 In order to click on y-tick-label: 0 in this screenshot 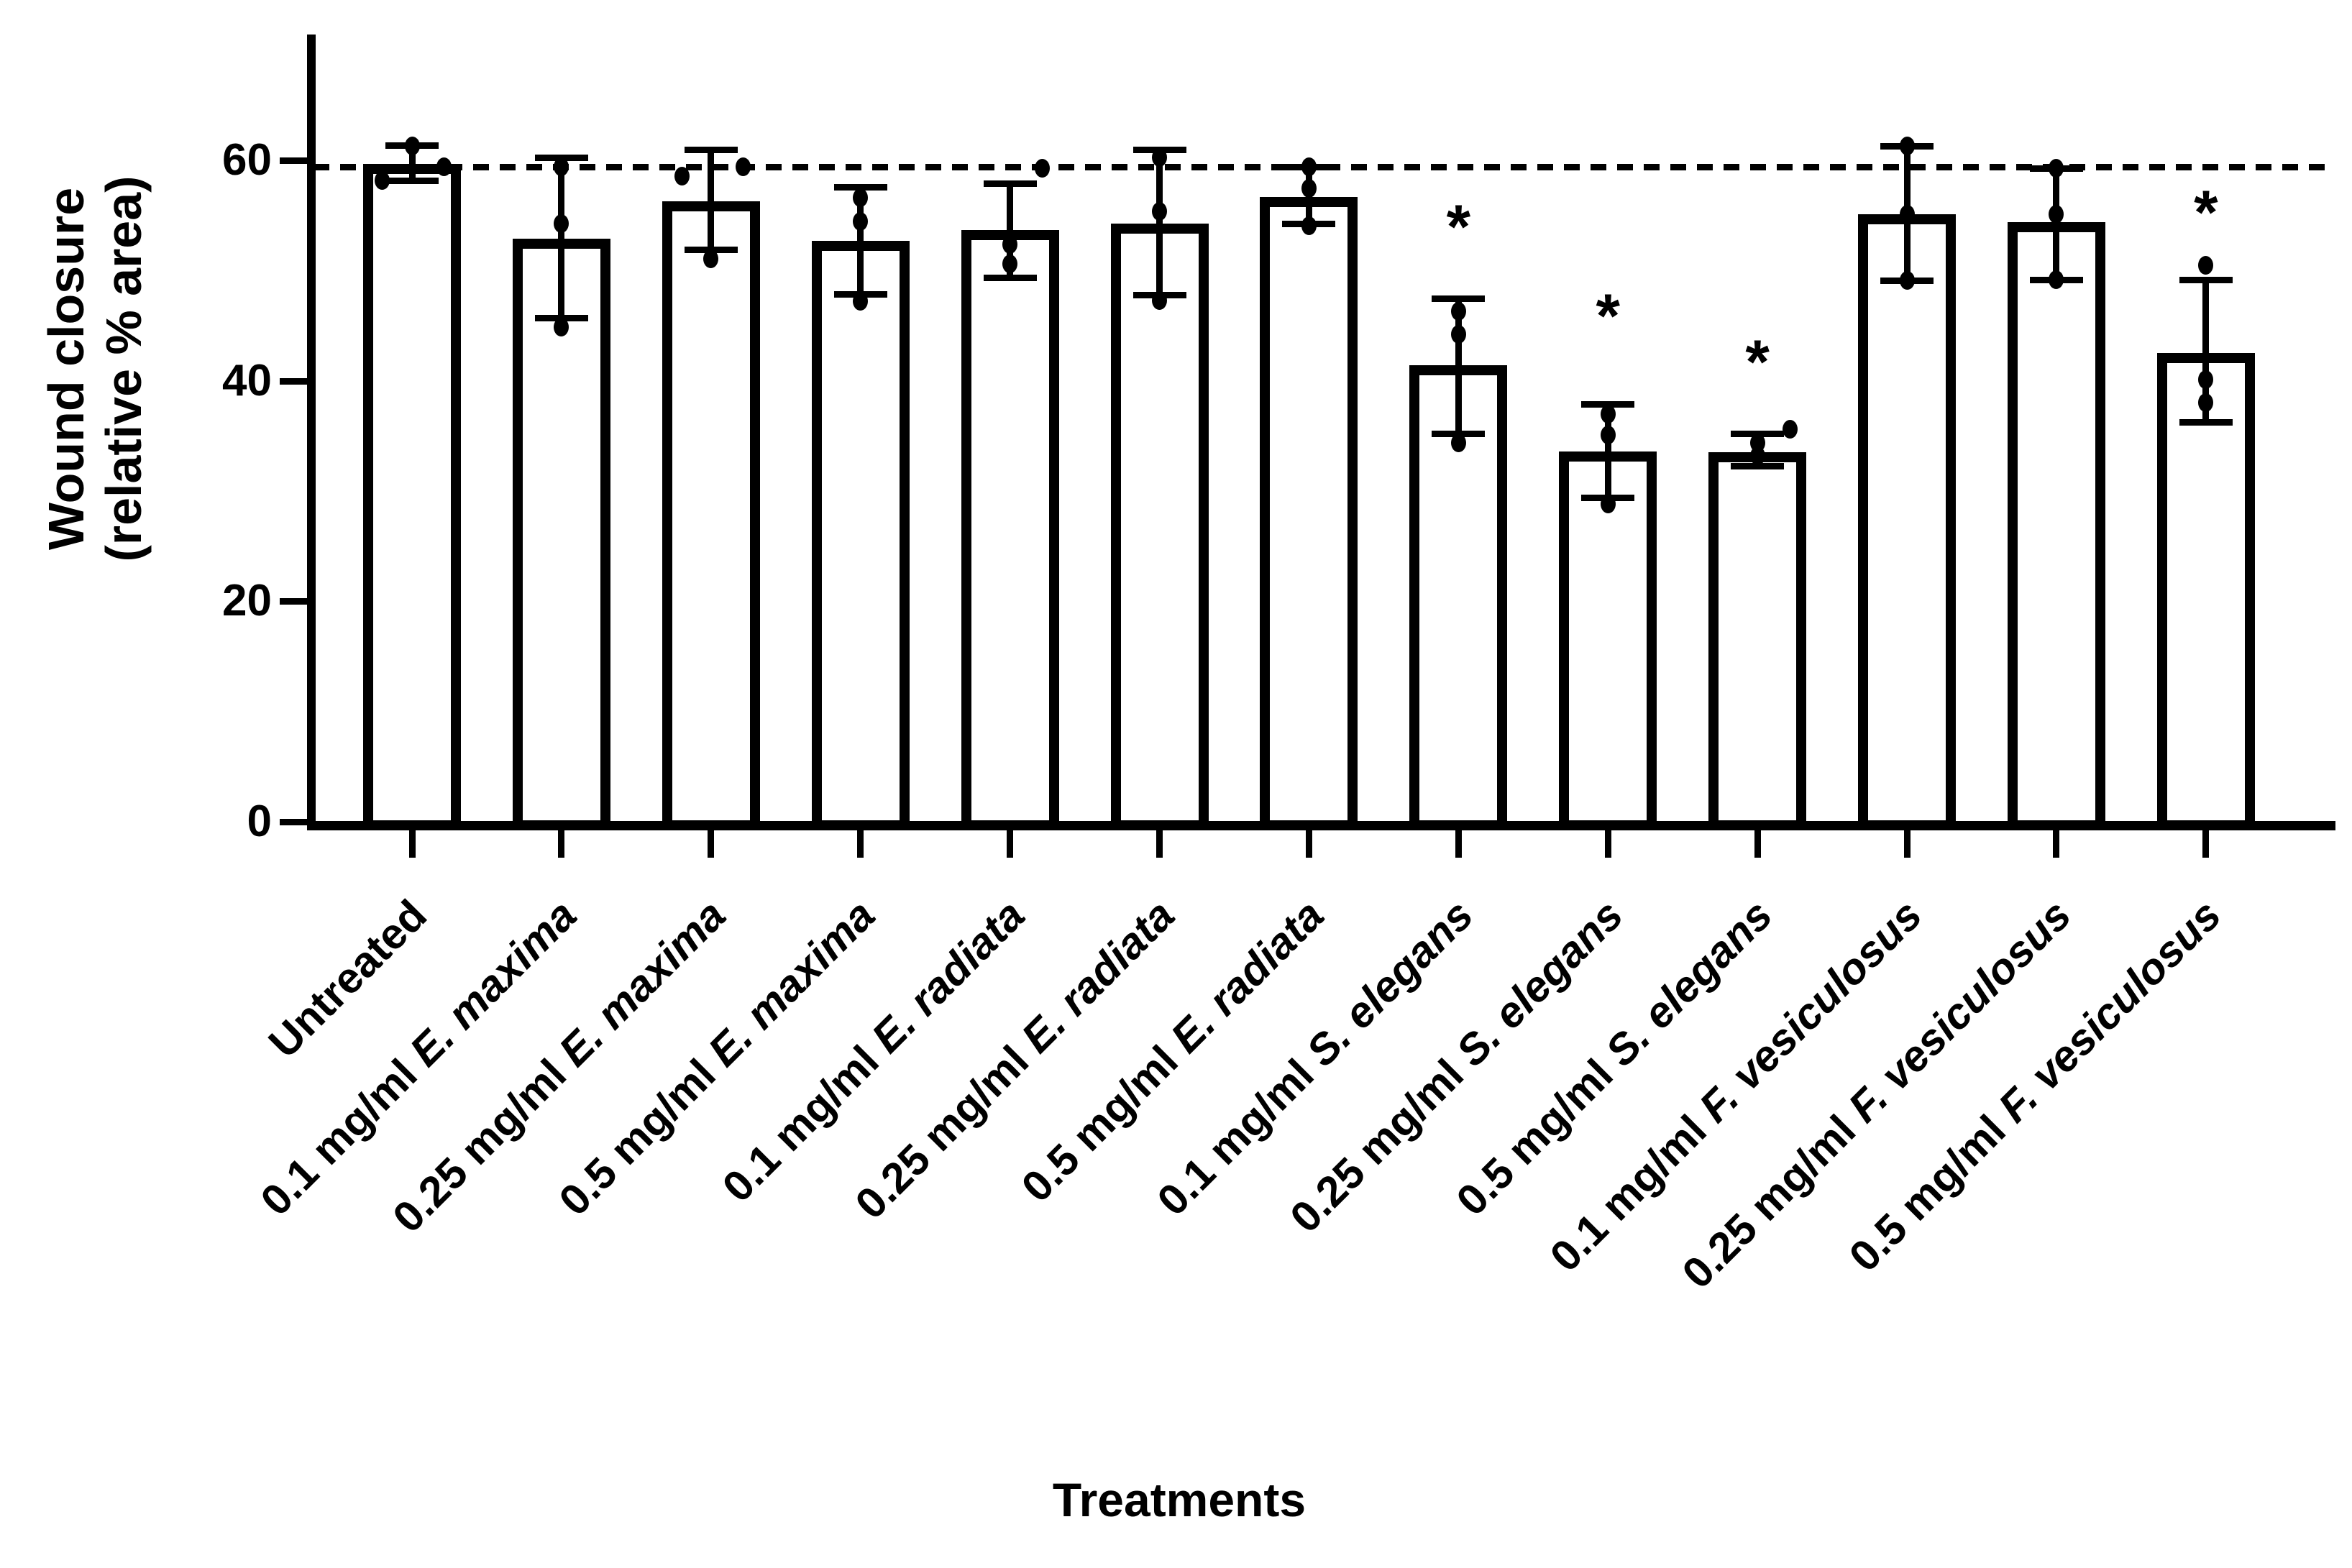, I will do `click(259, 821)`.